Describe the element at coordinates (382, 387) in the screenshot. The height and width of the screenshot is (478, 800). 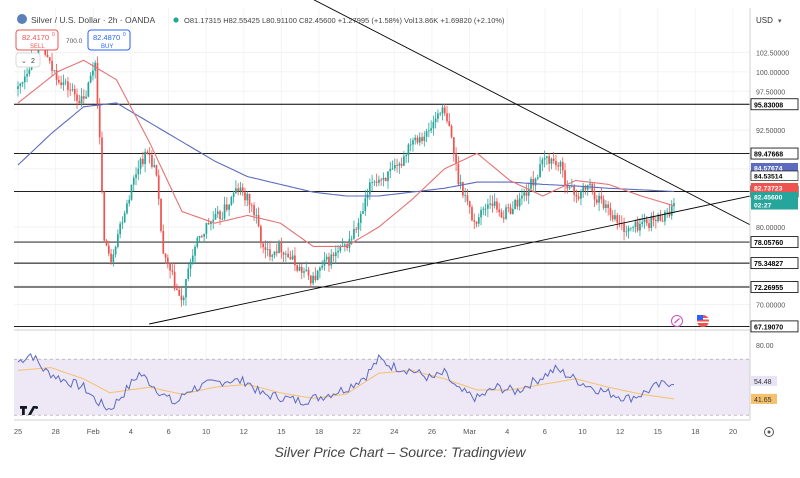
I see `rsi-band` at that location.